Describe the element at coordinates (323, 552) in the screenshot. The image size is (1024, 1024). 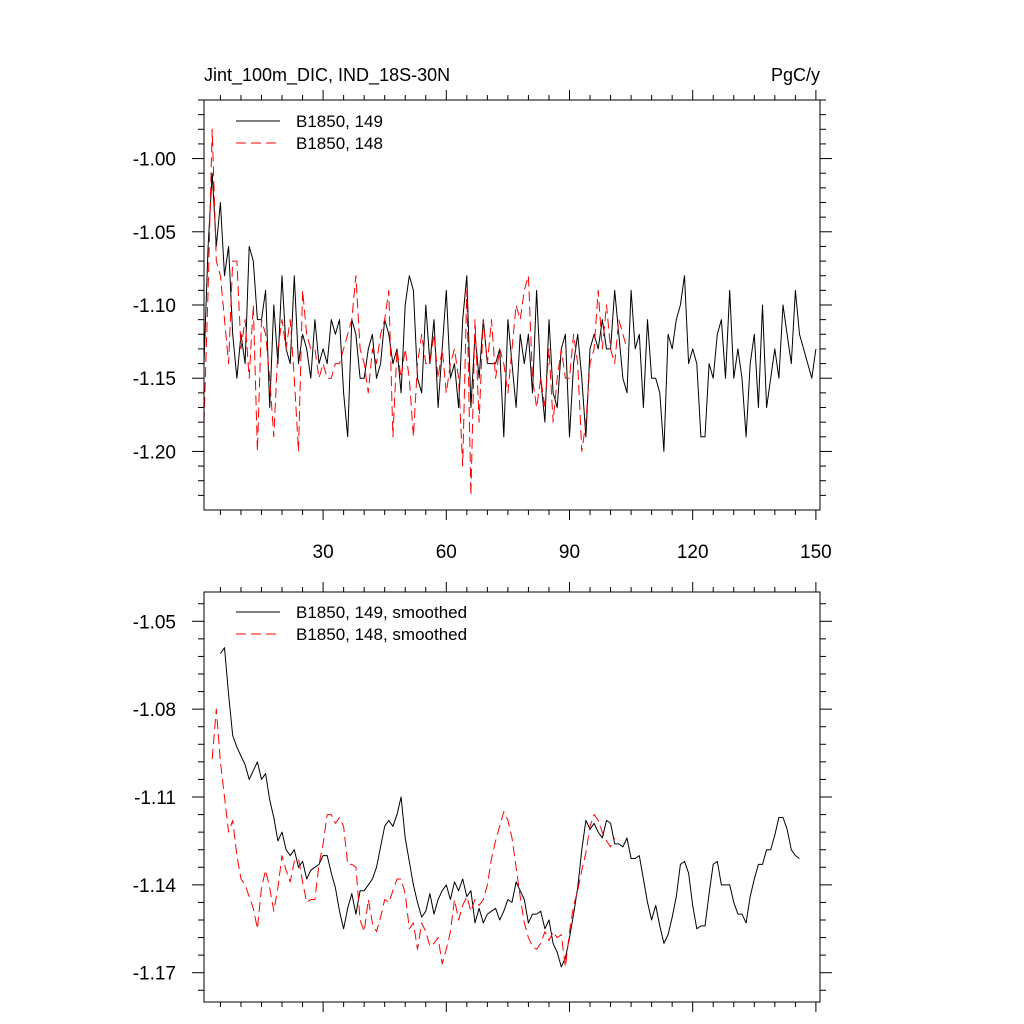
I see `x-tick-label: 30` at that location.